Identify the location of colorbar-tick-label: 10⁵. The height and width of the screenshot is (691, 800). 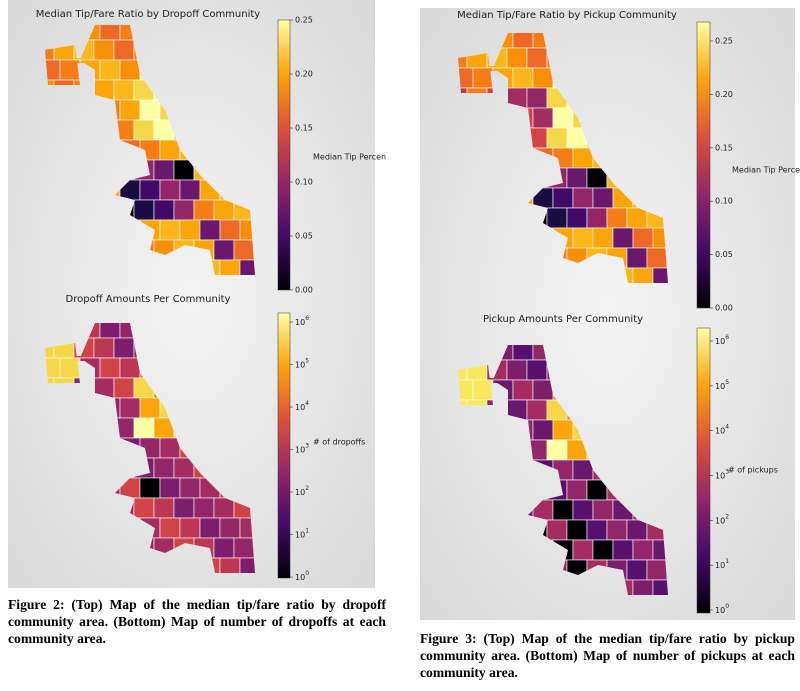
(302, 363).